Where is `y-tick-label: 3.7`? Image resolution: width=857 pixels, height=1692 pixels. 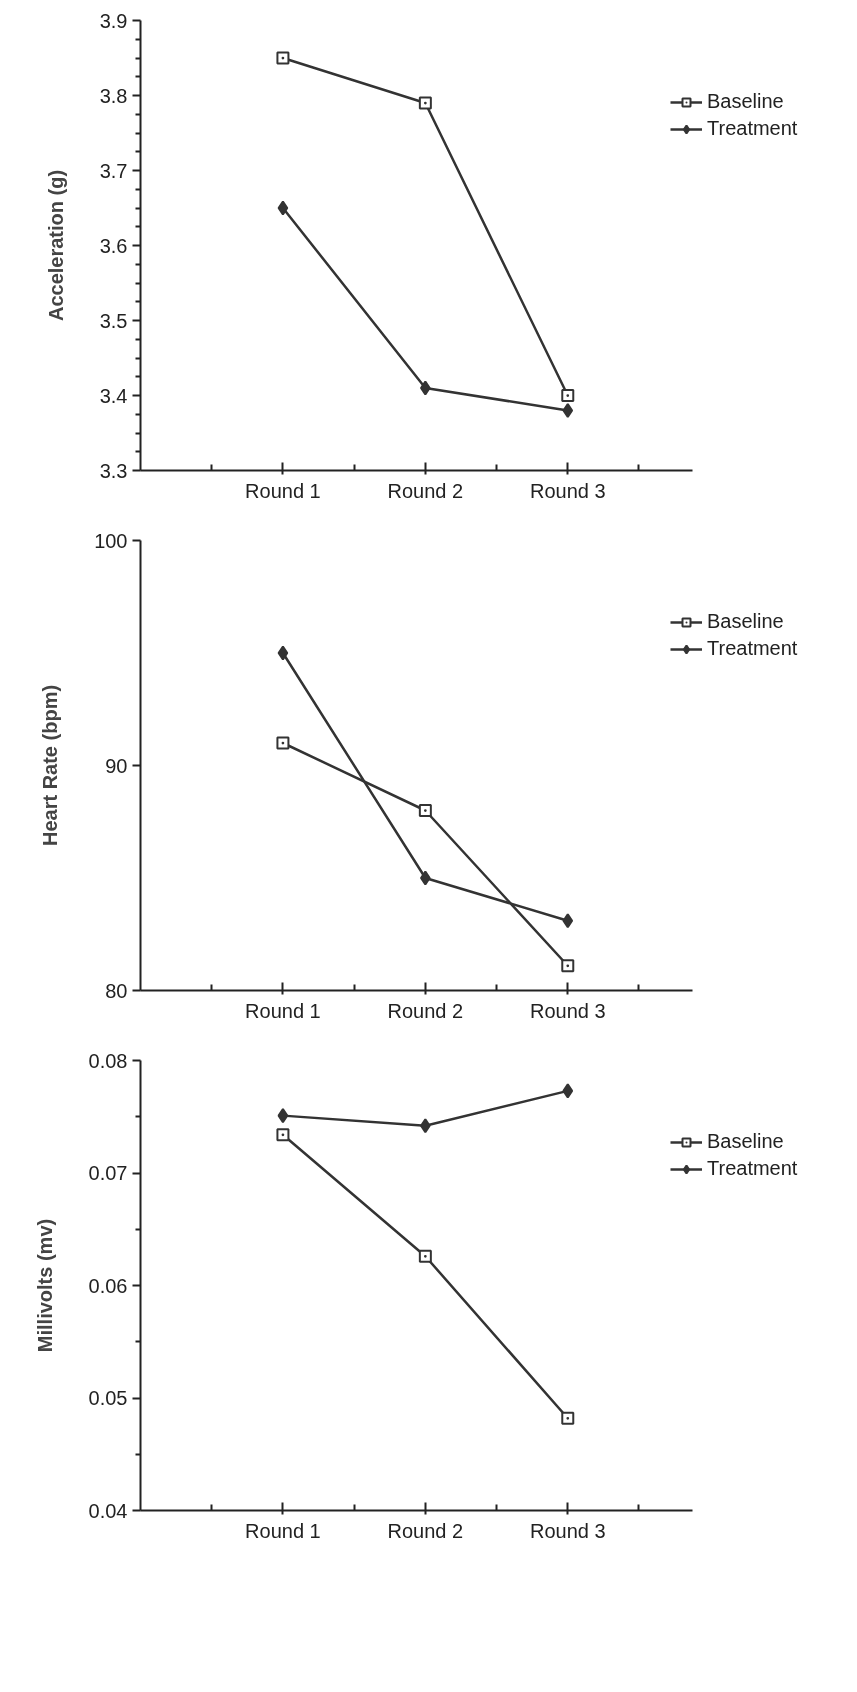
y-tick-label: 3.7 is located at coordinates (113, 170).